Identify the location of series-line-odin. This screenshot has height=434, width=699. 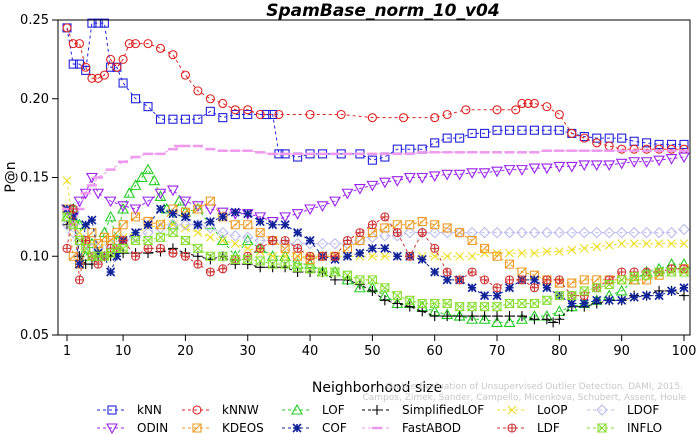
(375, 189).